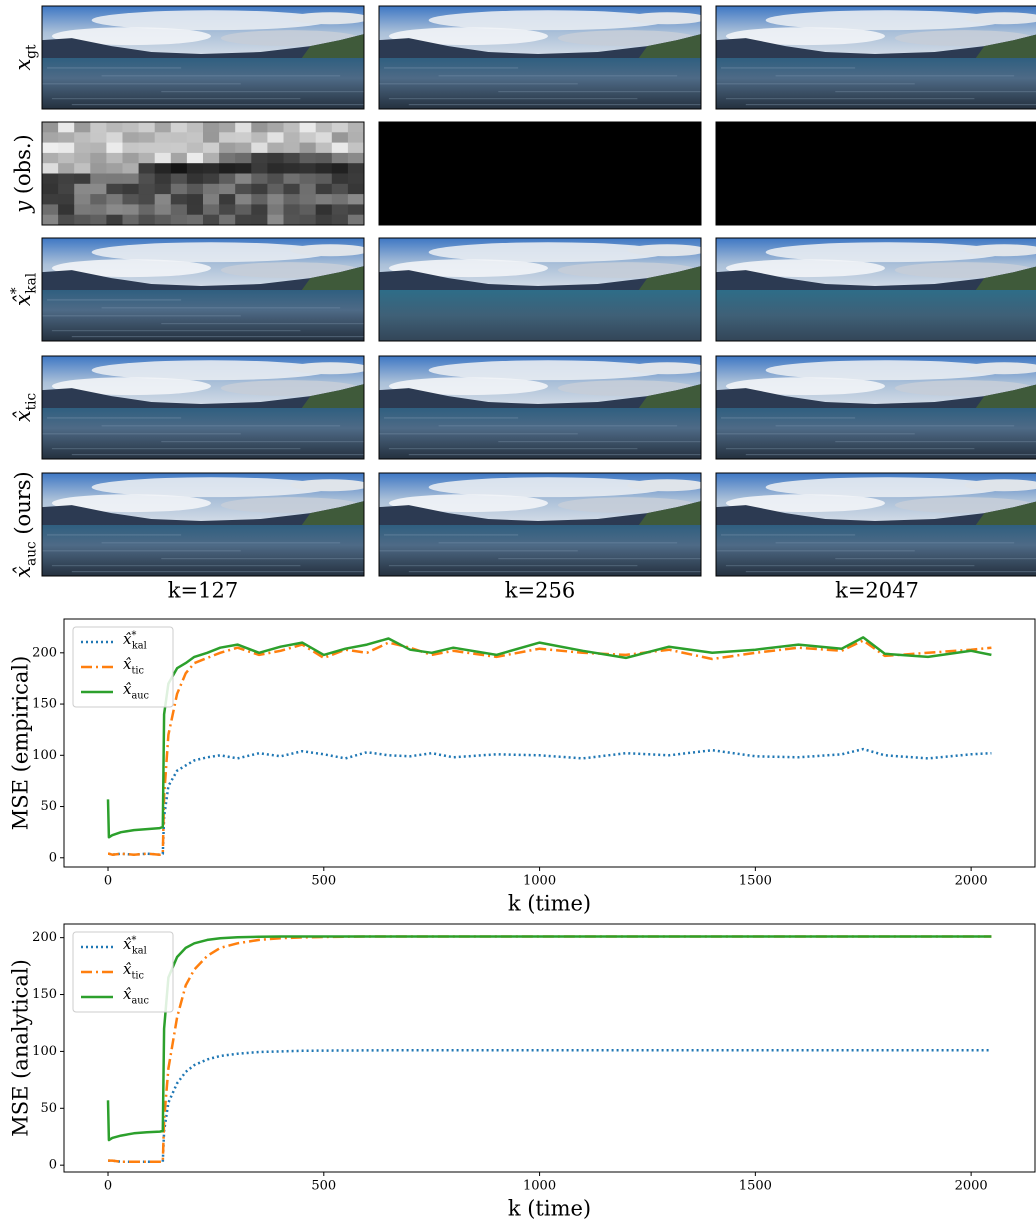  What do you see at coordinates (877, 591) in the screenshot?
I see `column-label: k=2047` at bounding box center [877, 591].